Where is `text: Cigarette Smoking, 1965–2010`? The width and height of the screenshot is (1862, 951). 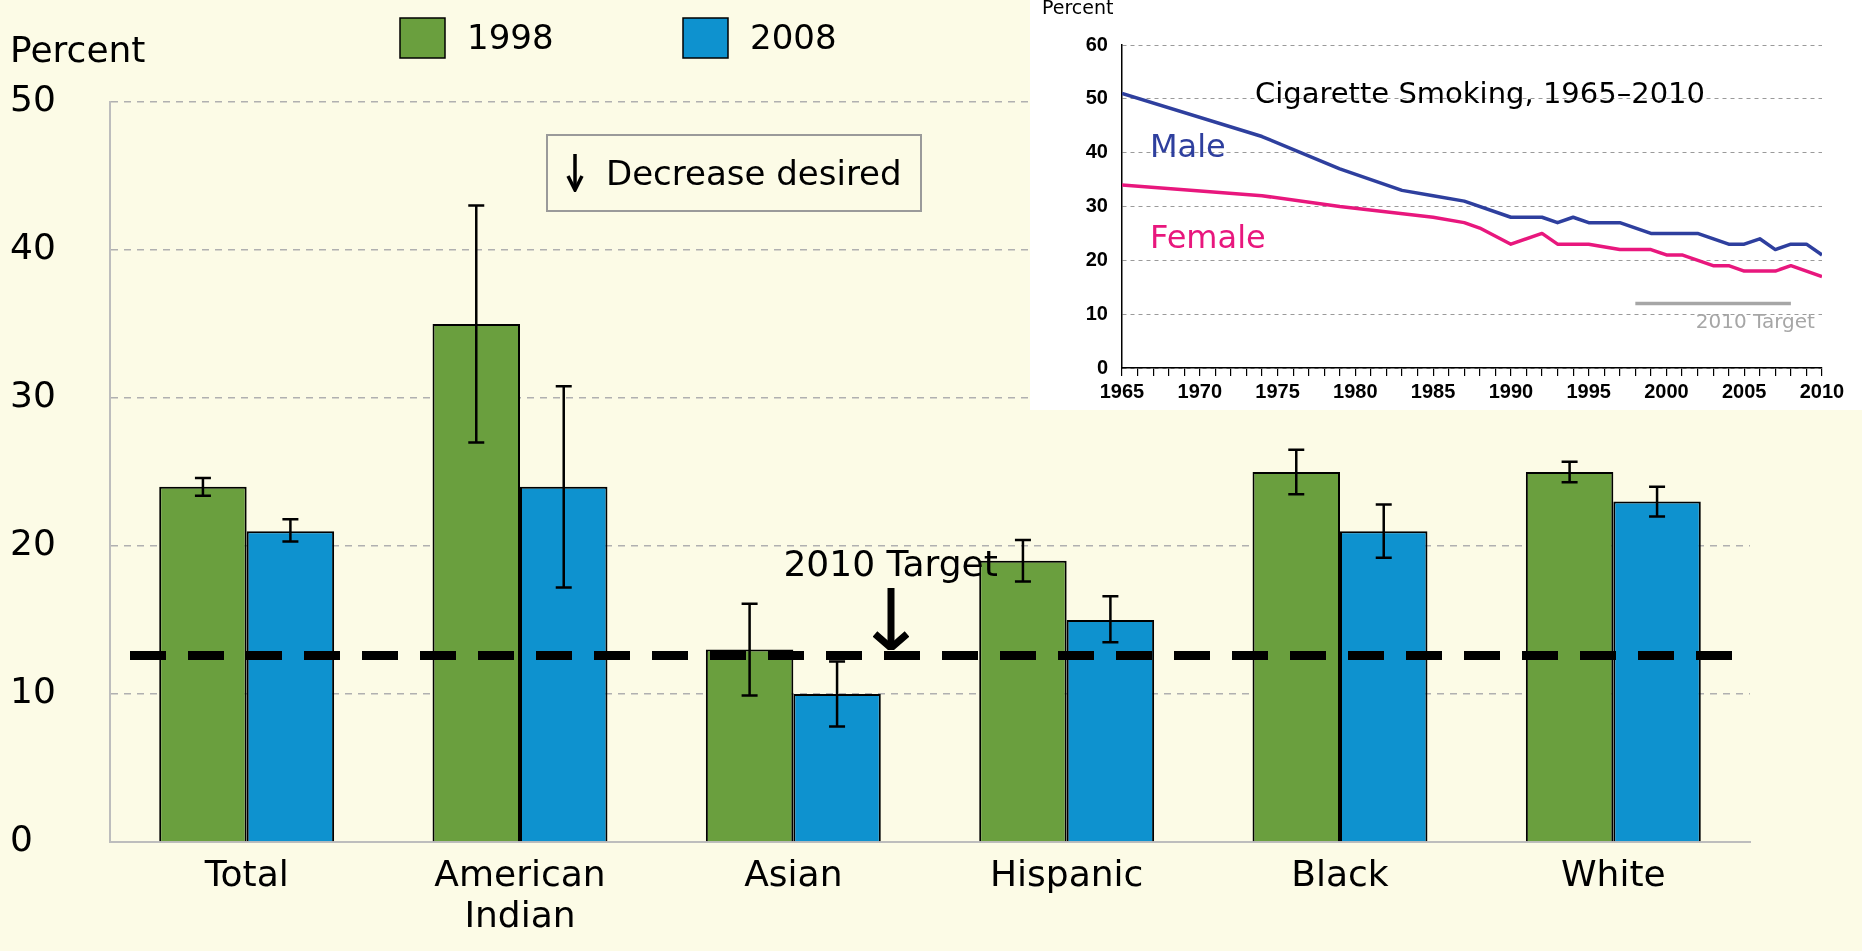
text: Cigarette Smoking, 1965–2010 is located at coordinates (1480, 92).